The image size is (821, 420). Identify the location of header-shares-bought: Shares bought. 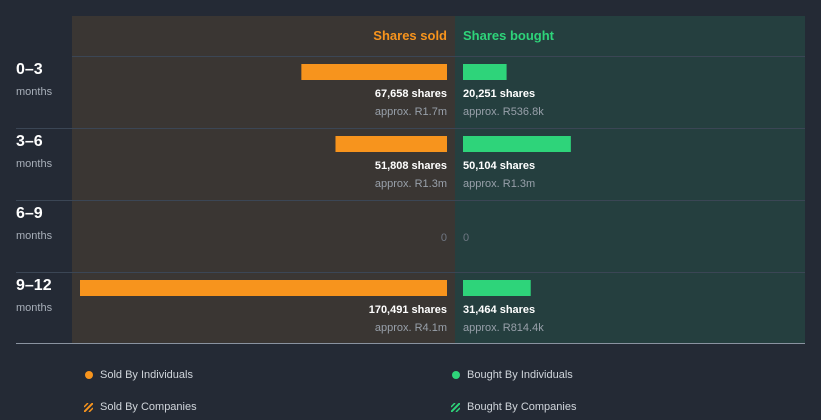
(509, 35).